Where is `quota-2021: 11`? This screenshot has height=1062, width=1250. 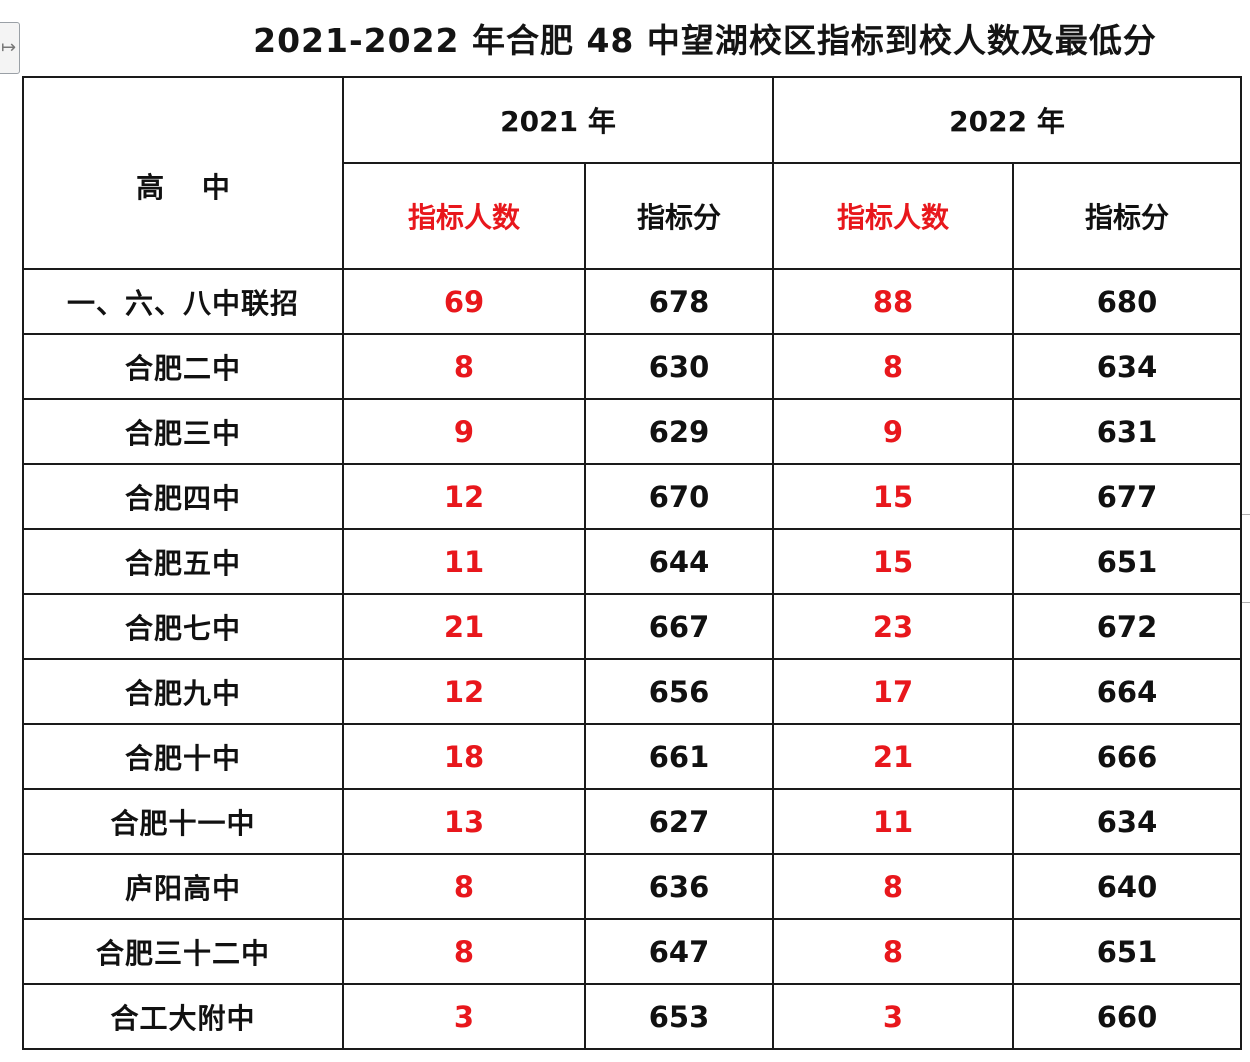 quota-2021: 11 is located at coordinates (464, 561).